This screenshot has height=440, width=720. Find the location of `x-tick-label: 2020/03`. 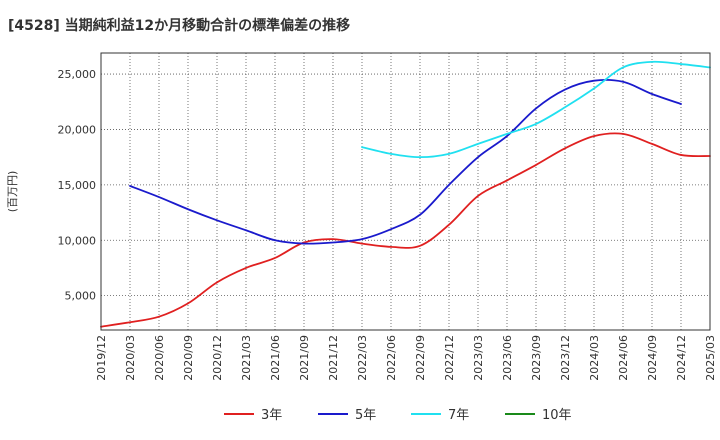

x-tick-label: 2020/03 is located at coordinates (130, 358).